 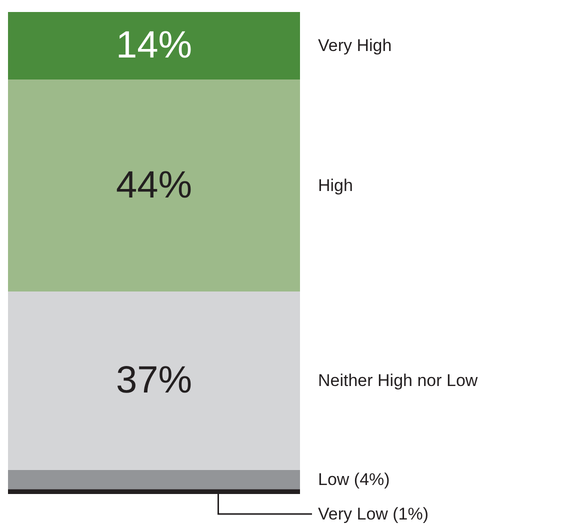 What do you see at coordinates (335, 186) in the screenshot?
I see `series-label: High` at bounding box center [335, 186].